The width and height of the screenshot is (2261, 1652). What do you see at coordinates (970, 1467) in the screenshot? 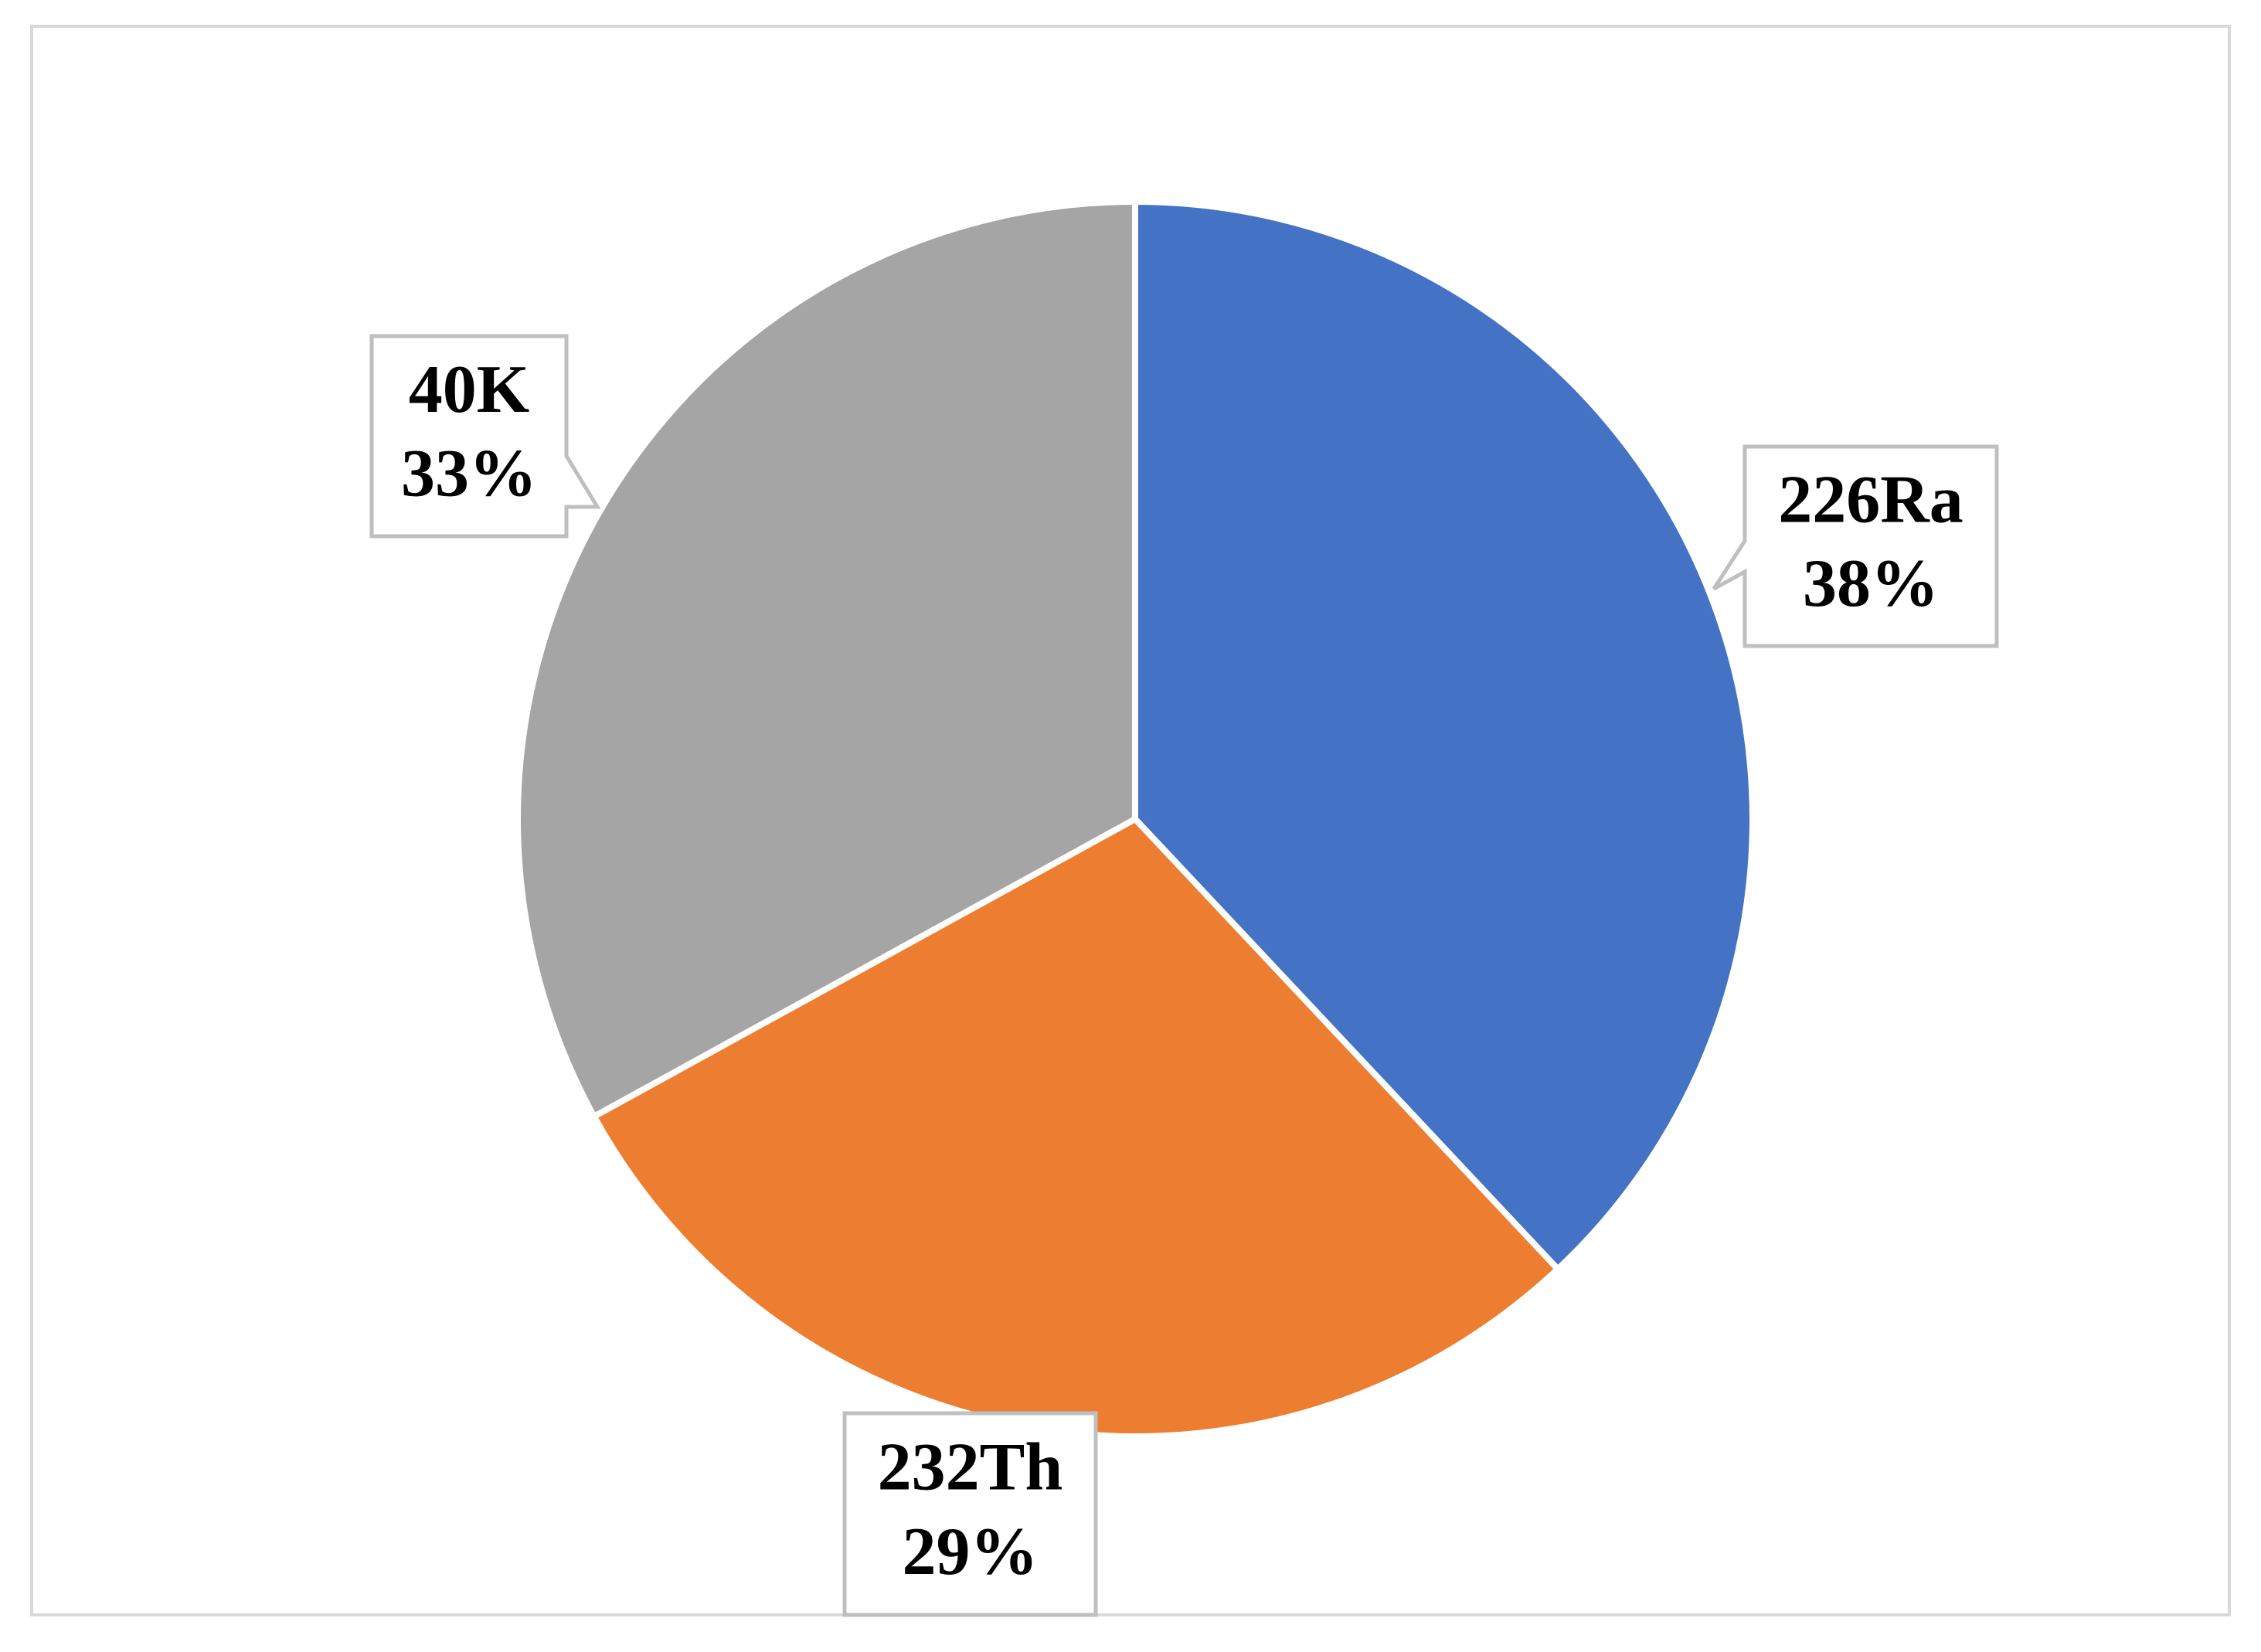
I see `category-label: 232Th` at bounding box center [970, 1467].